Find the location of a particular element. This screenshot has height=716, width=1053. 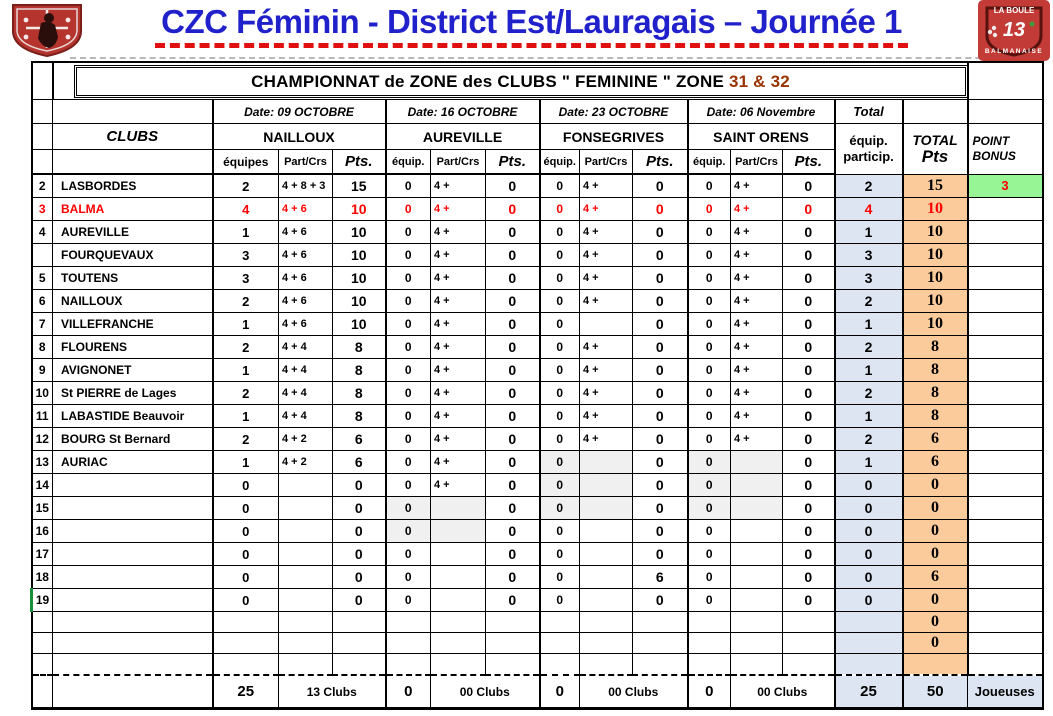

table-row: 7 VILLEFRANCHE 1 4 + 6 10 0 4 +0 0 0 0 4 +0 1 10 is located at coordinates (537, 324).